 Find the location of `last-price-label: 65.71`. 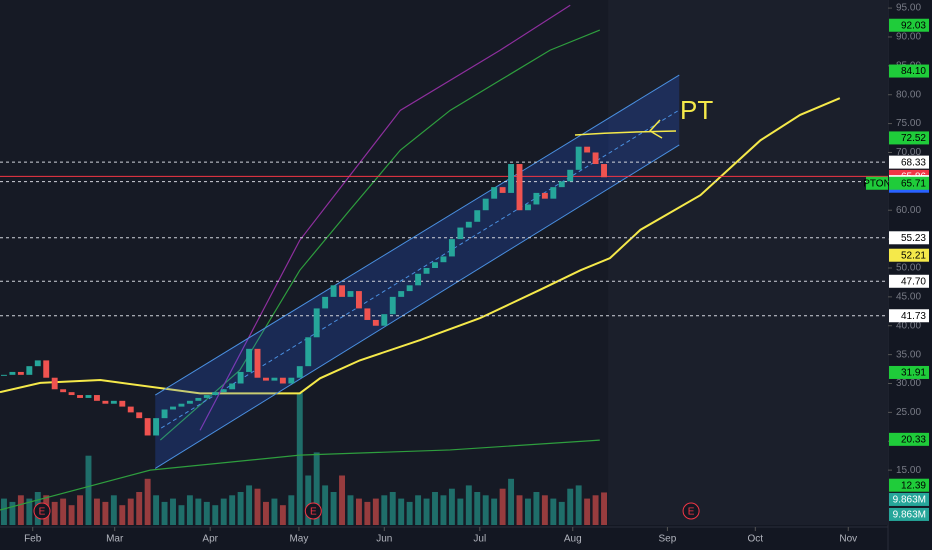

last-price-label: 65.71 is located at coordinates (913, 183).